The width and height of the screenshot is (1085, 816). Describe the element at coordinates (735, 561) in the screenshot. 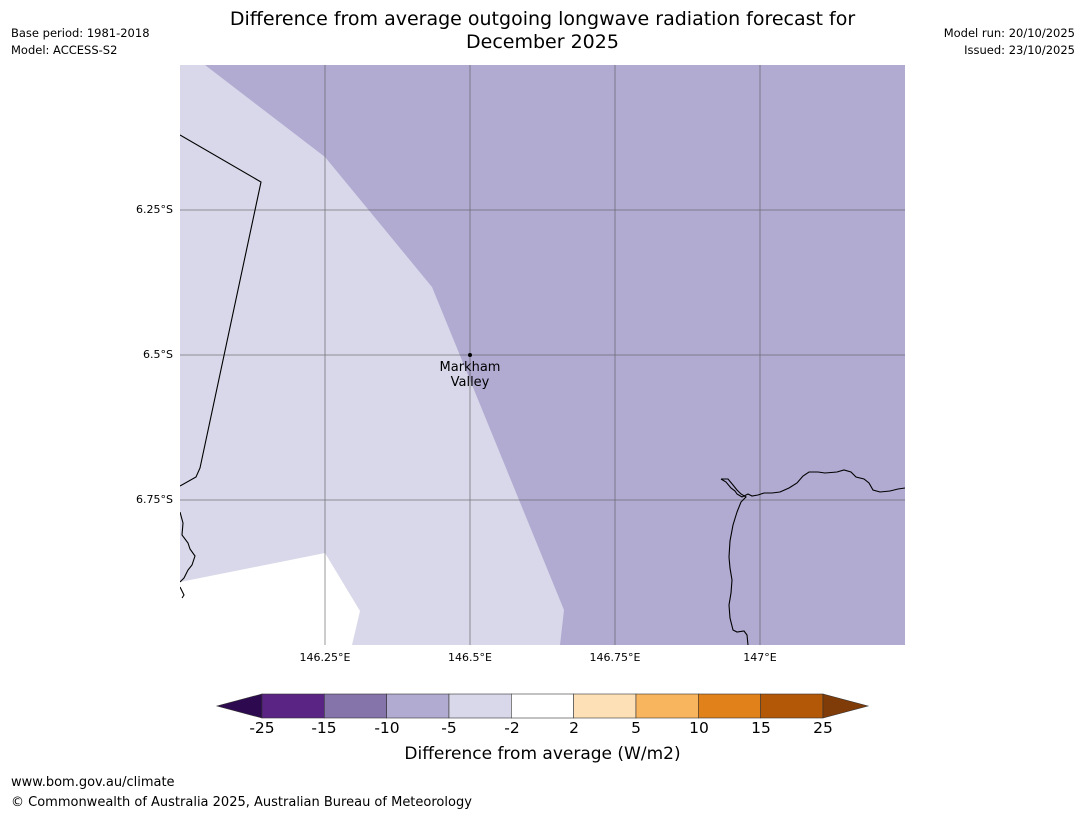

I see `river-coastline-east` at that location.